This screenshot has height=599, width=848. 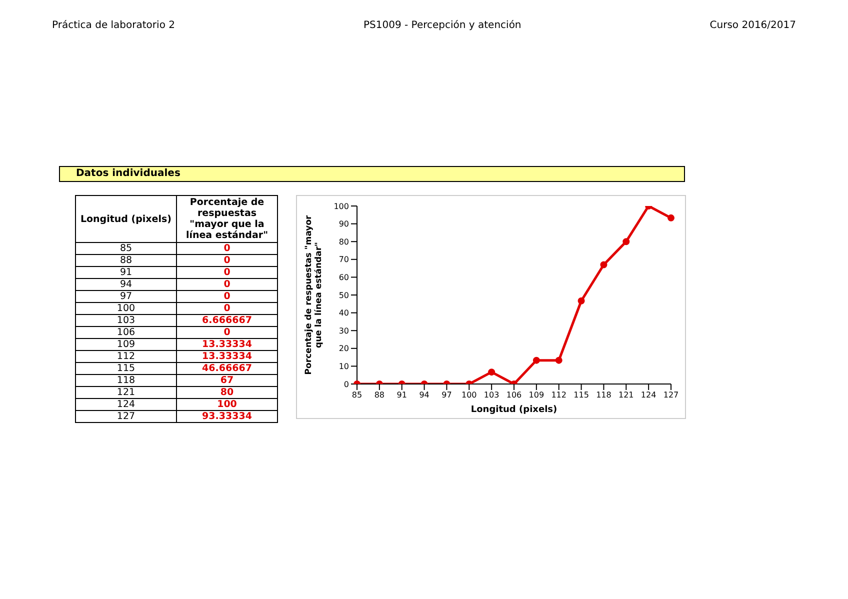 What do you see at coordinates (126, 332) in the screenshot?
I see `y-tick-label: 106` at bounding box center [126, 332].